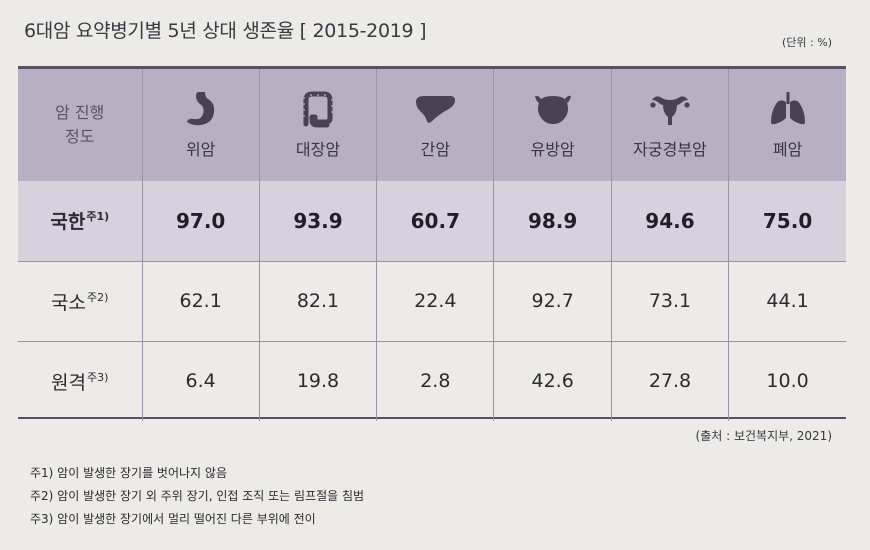 This screenshot has width=870, height=550. I want to click on column-header-stomach: 위암, so click(200, 125).